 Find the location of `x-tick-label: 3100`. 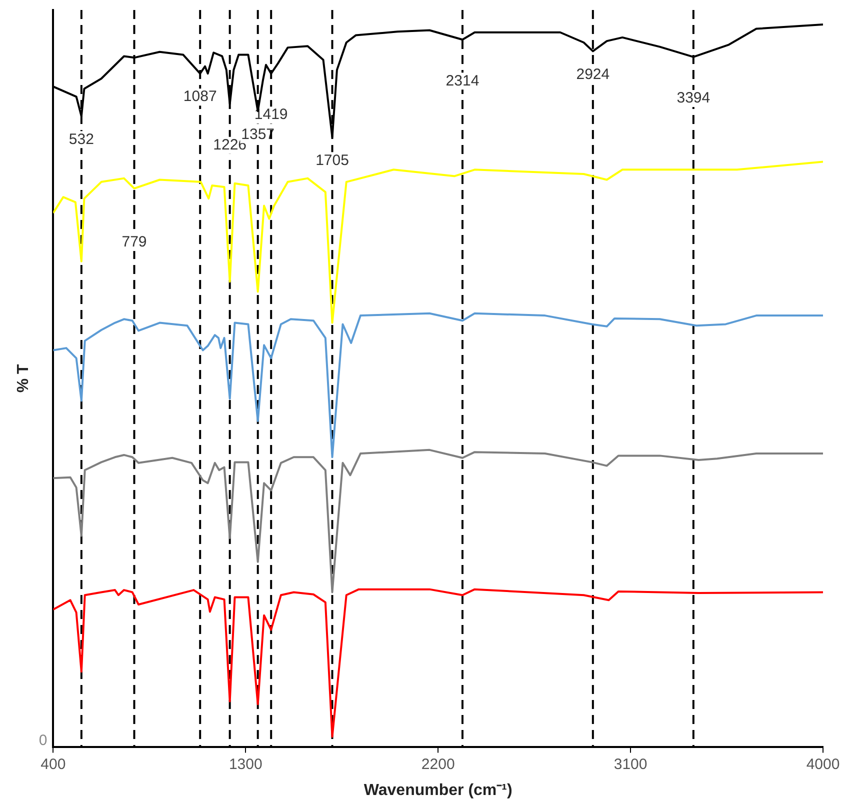

x-tick-label: 3100 is located at coordinates (631, 764).